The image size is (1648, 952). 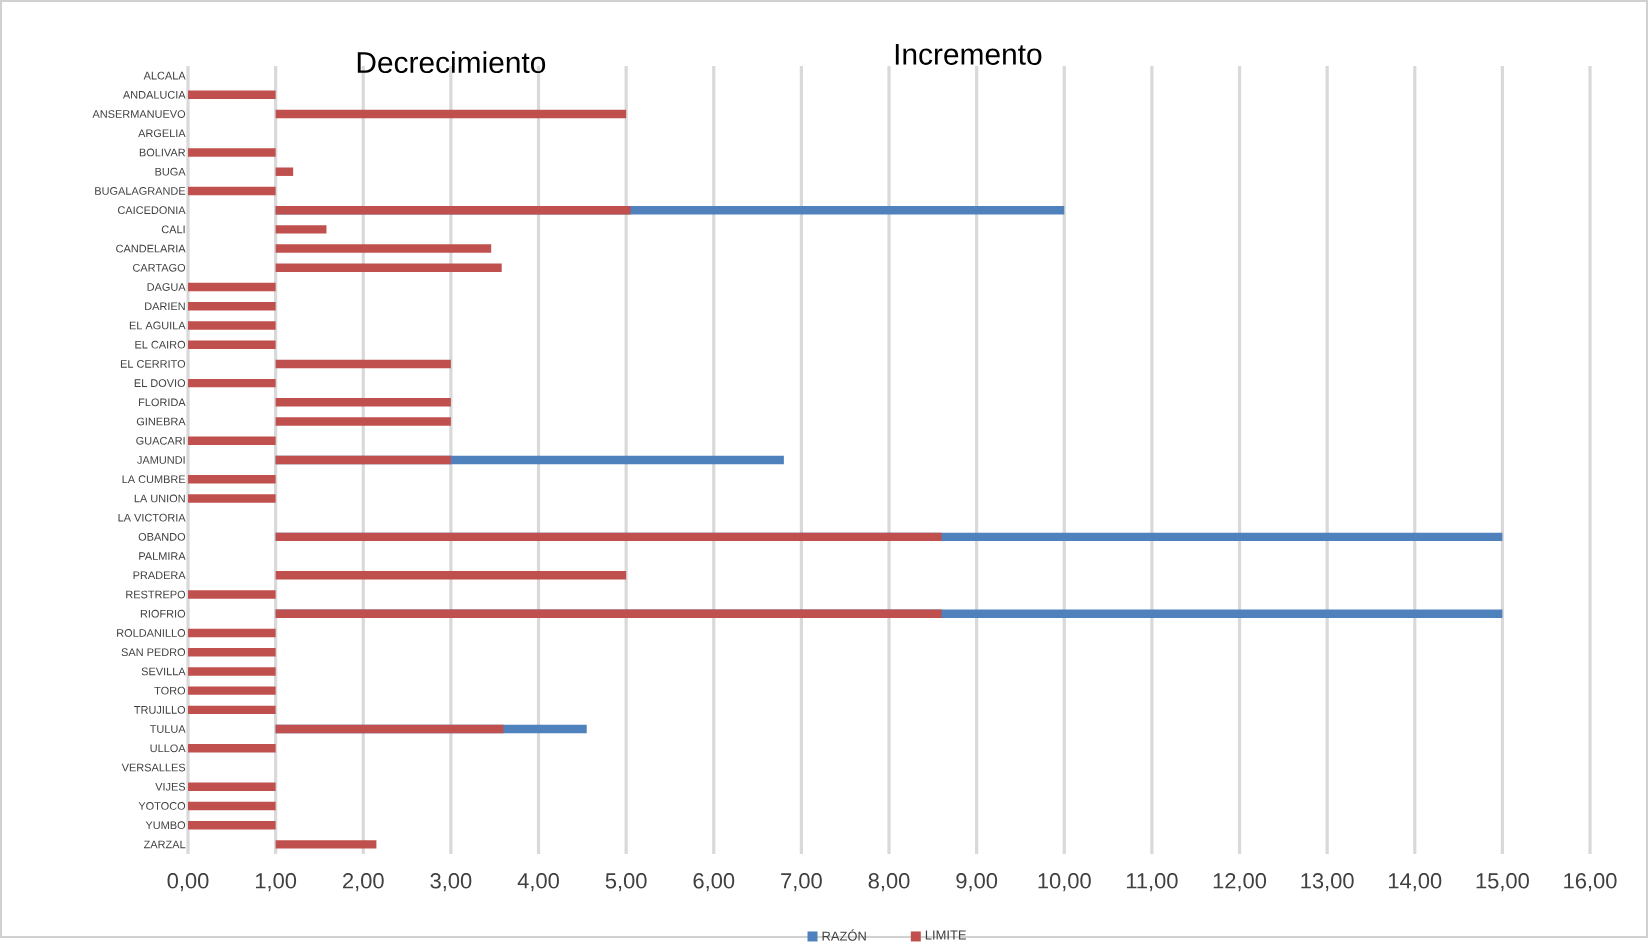 What do you see at coordinates (968, 55) in the screenshot?
I see `text: Incremento` at bounding box center [968, 55].